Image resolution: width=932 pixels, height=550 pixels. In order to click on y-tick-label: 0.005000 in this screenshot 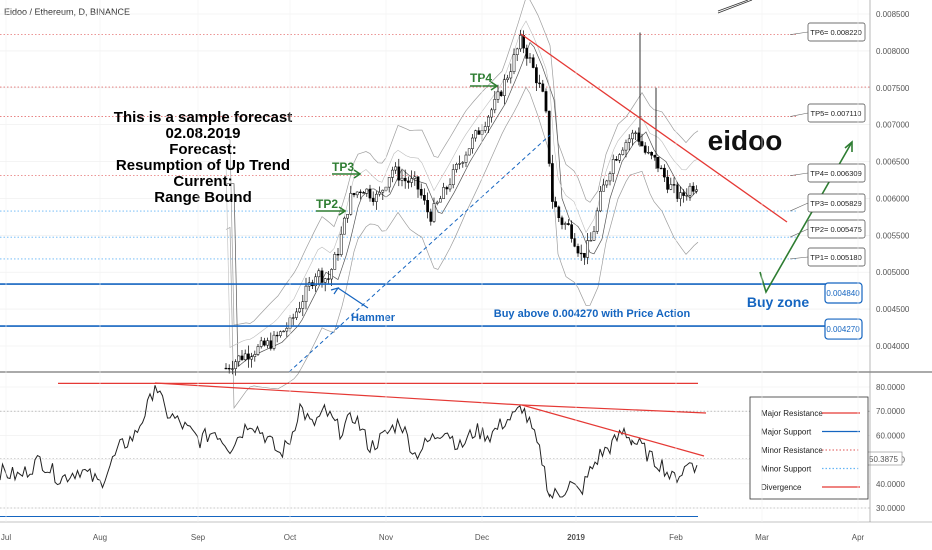, I will do `click(893, 272)`.